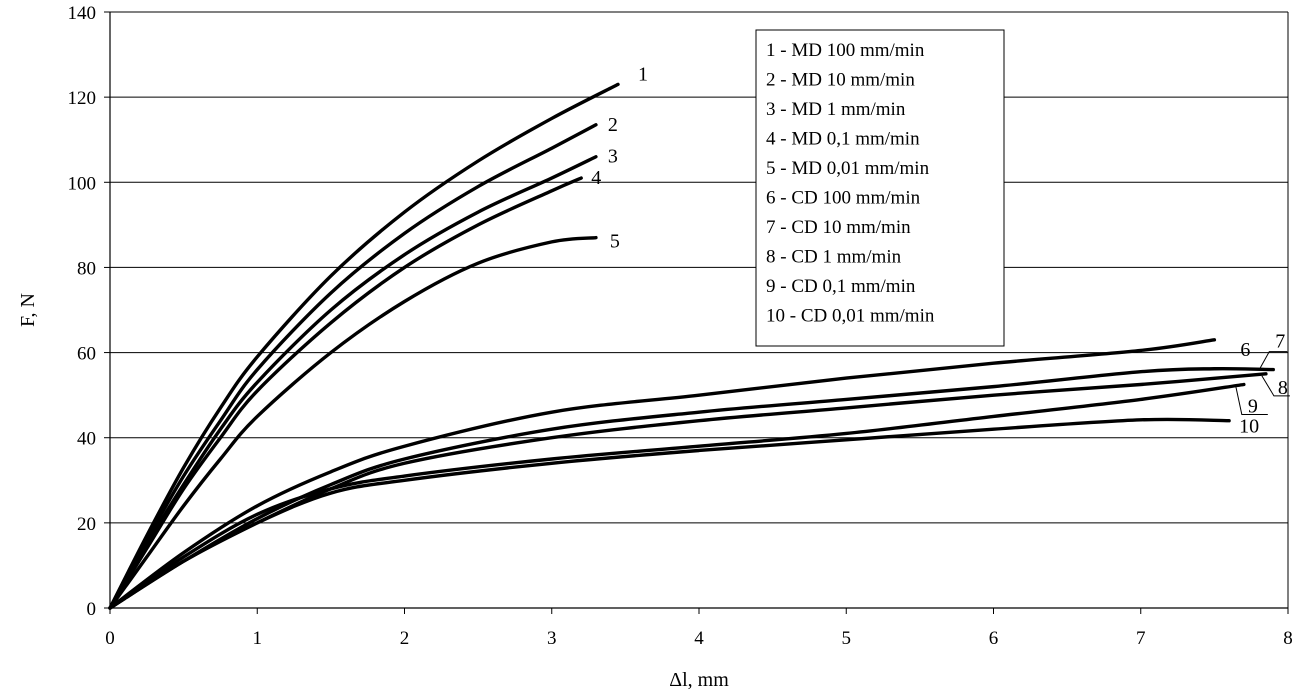  What do you see at coordinates (28, 310) in the screenshot?
I see `y-axis-title: F, N` at bounding box center [28, 310].